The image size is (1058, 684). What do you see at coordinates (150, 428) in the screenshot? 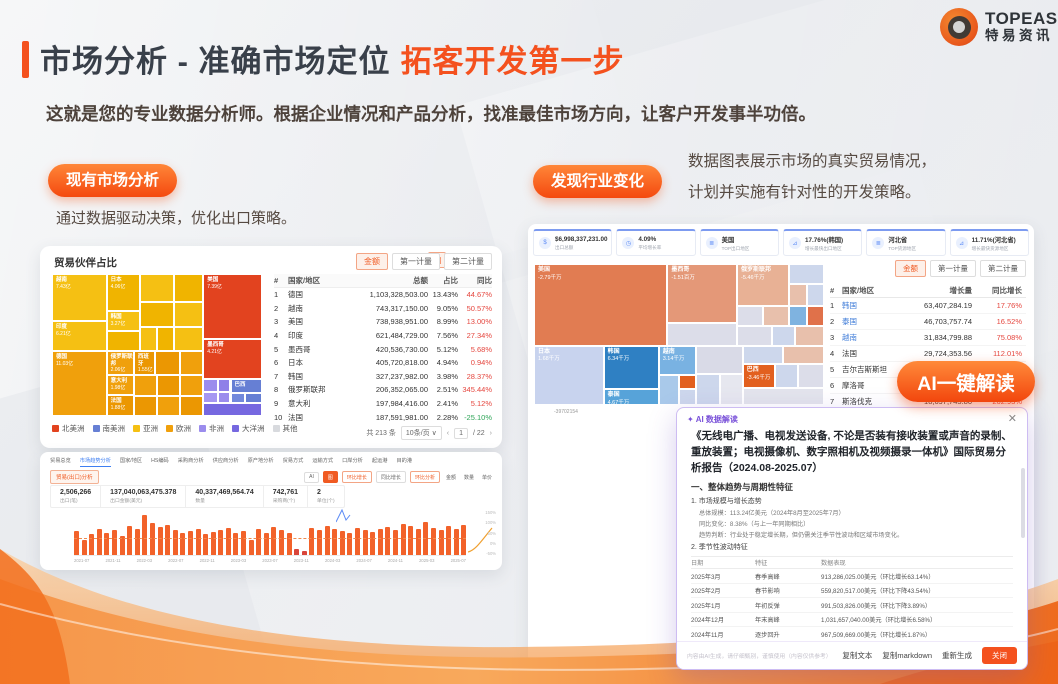
I see `legend-label: 亚洲` at bounding box center [150, 428].